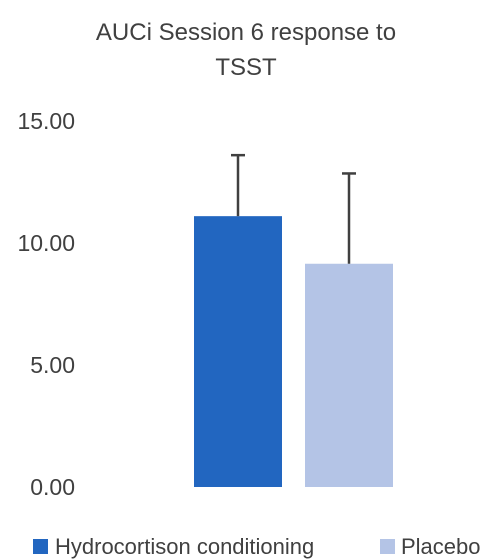  Describe the element at coordinates (40, 546) in the screenshot. I see `legend-swatch-hydrocortison` at that location.